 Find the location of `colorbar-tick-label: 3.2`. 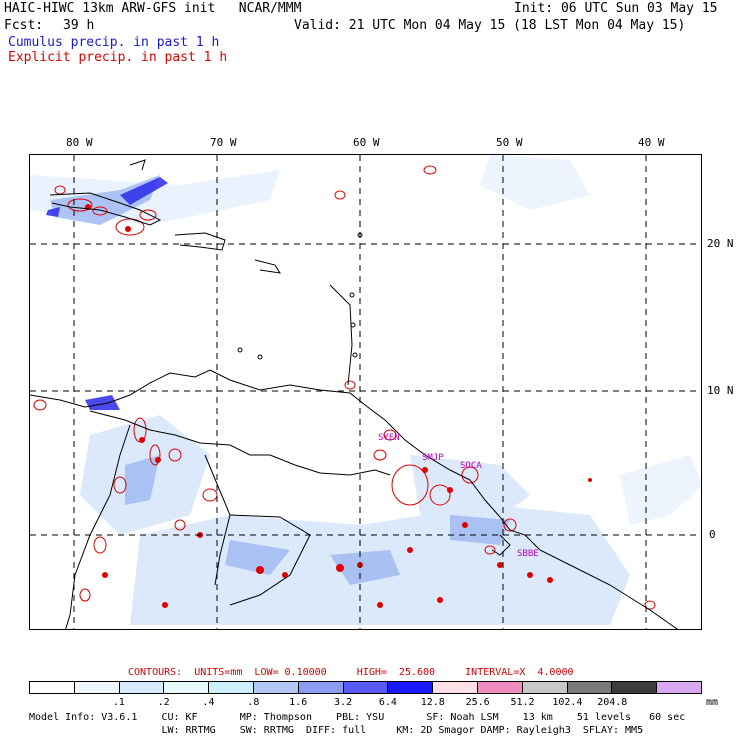

colorbar-tick-label: 3.2 is located at coordinates (343, 702).